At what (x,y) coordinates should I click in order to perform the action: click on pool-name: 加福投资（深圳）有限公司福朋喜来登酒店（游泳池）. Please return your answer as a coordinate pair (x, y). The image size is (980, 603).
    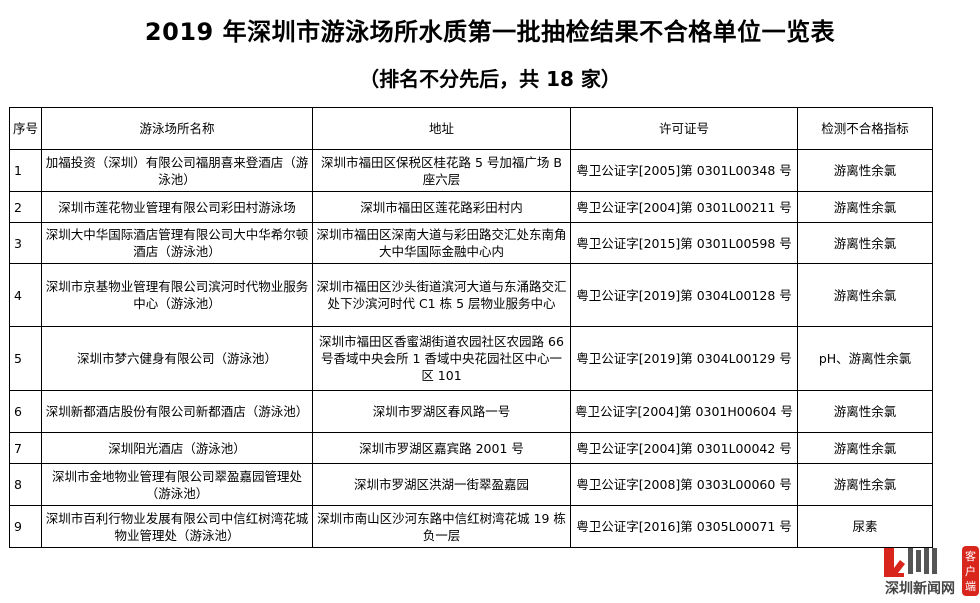
    Looking at the image, I should click on (177, 170).